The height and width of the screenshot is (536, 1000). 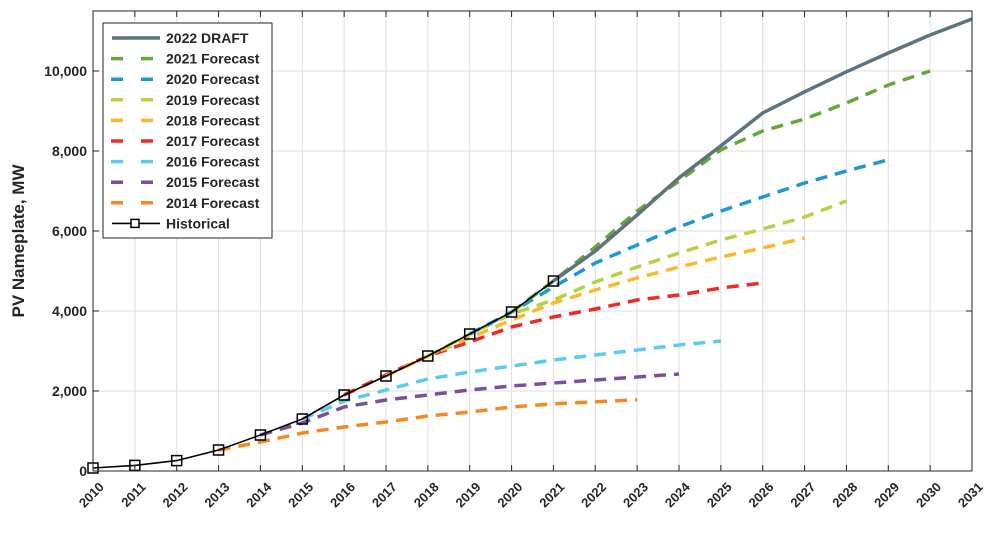 What do you see at coordinates (468, 494) in the screenshot?
I see `x-tick-label: 2019` at bounding box center [468, 494].